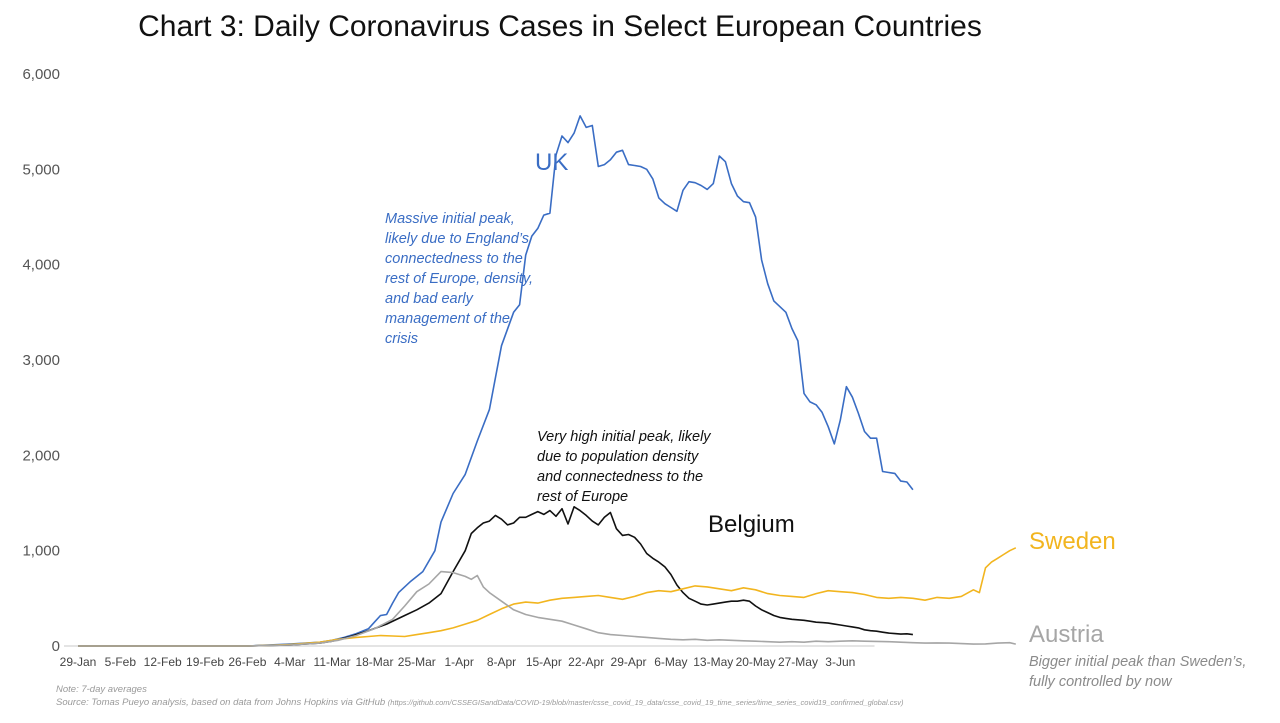 This screenshot has width=1280, height=723. What do you see at coordinates (624, 437) in the screenshot?
I see `annotation-line: Very high initial peak, likely` at bounding box center [624, 437].